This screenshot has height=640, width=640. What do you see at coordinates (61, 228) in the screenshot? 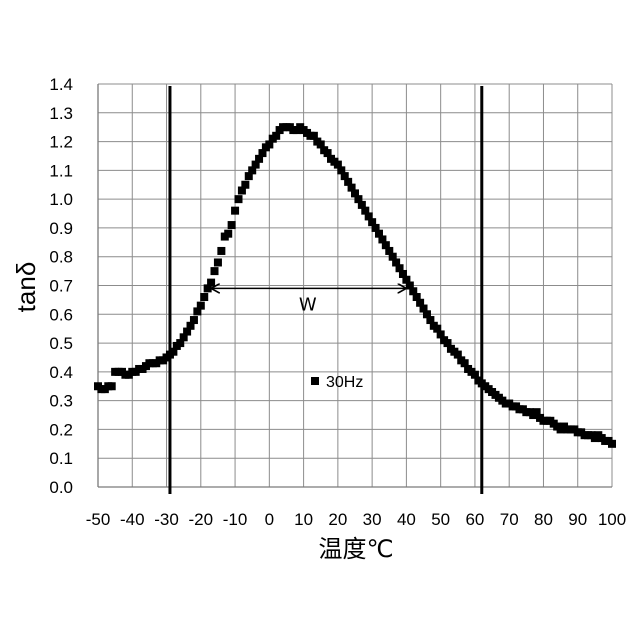
I see `y-tick-label-9: 0.9` at bounding box center [61, 228].